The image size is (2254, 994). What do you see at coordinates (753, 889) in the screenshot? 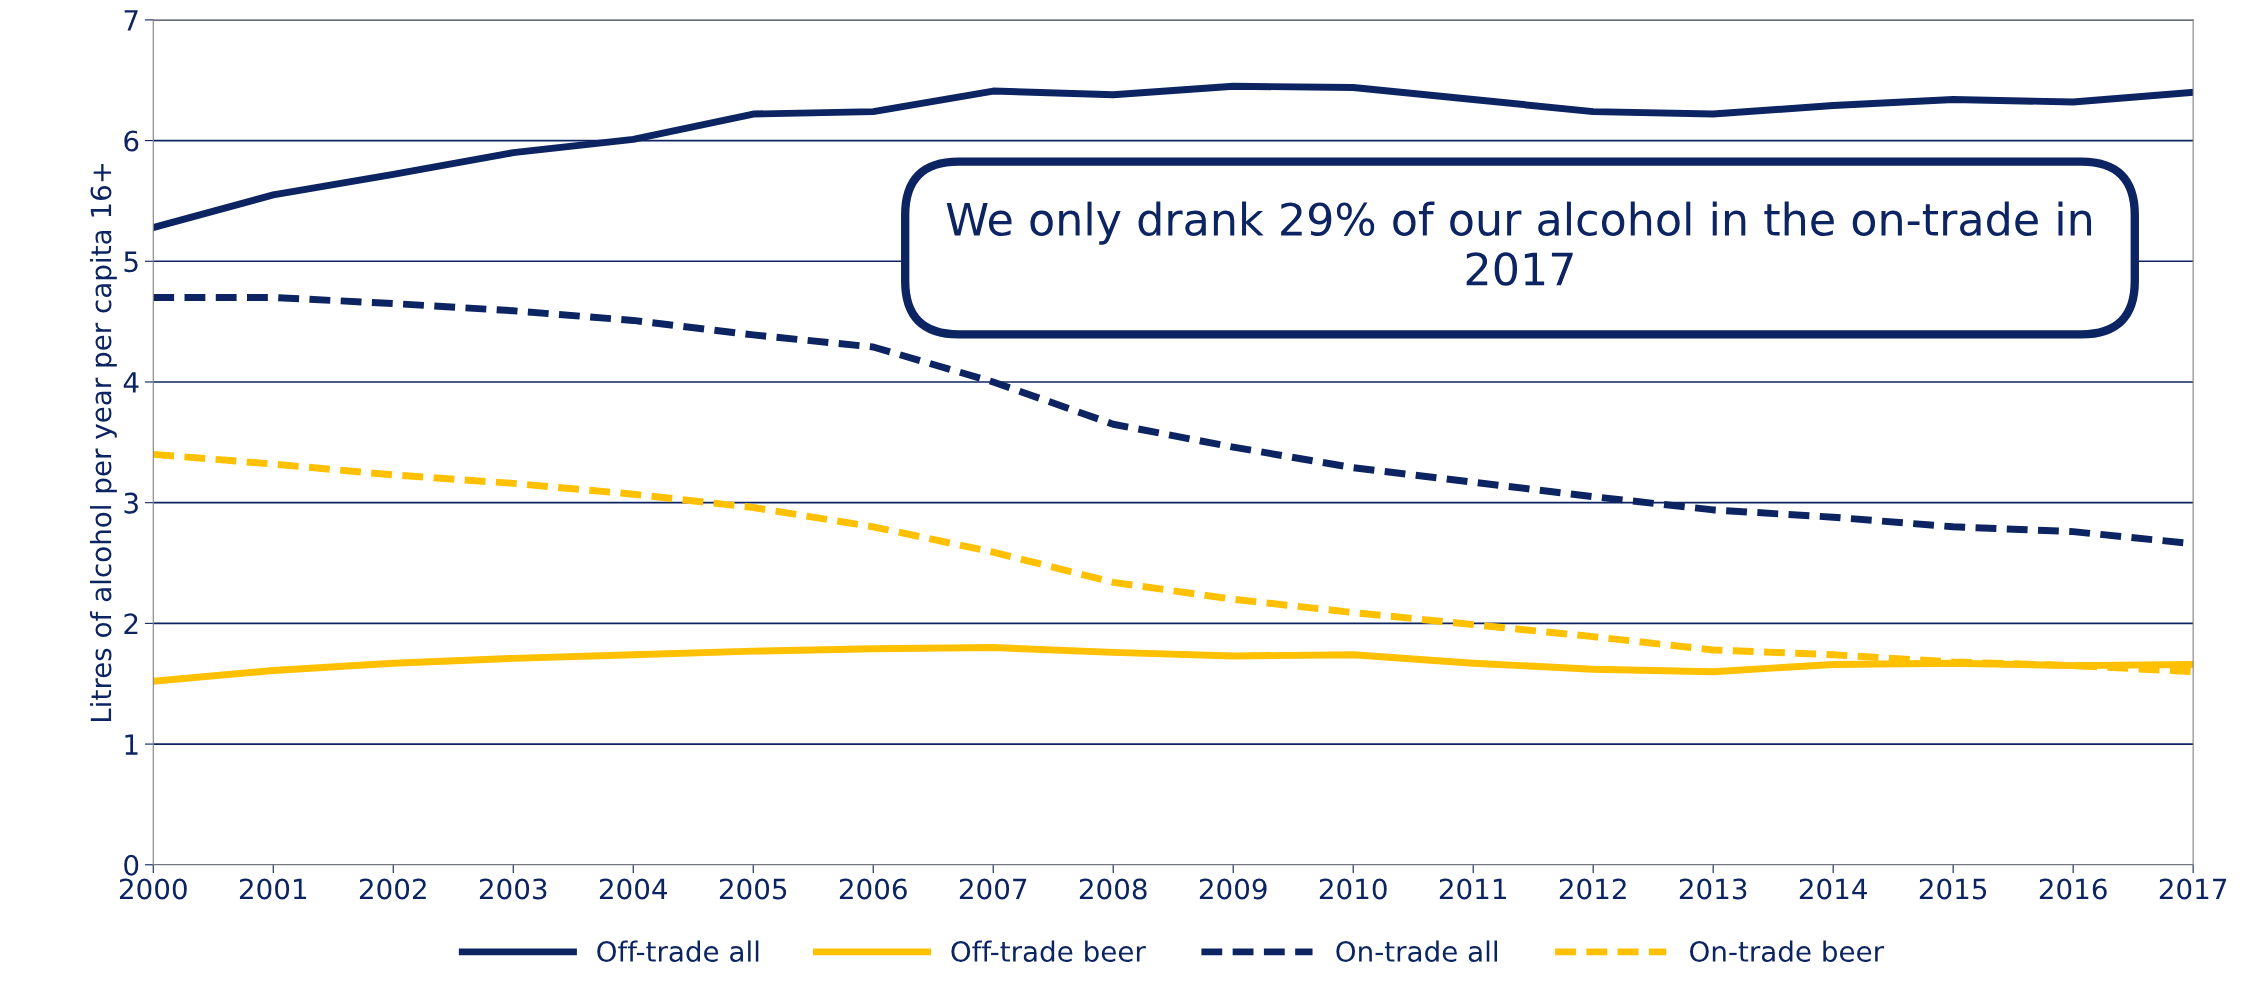
I see `x-tick-label: 2005` at bounding box center [753, 889].